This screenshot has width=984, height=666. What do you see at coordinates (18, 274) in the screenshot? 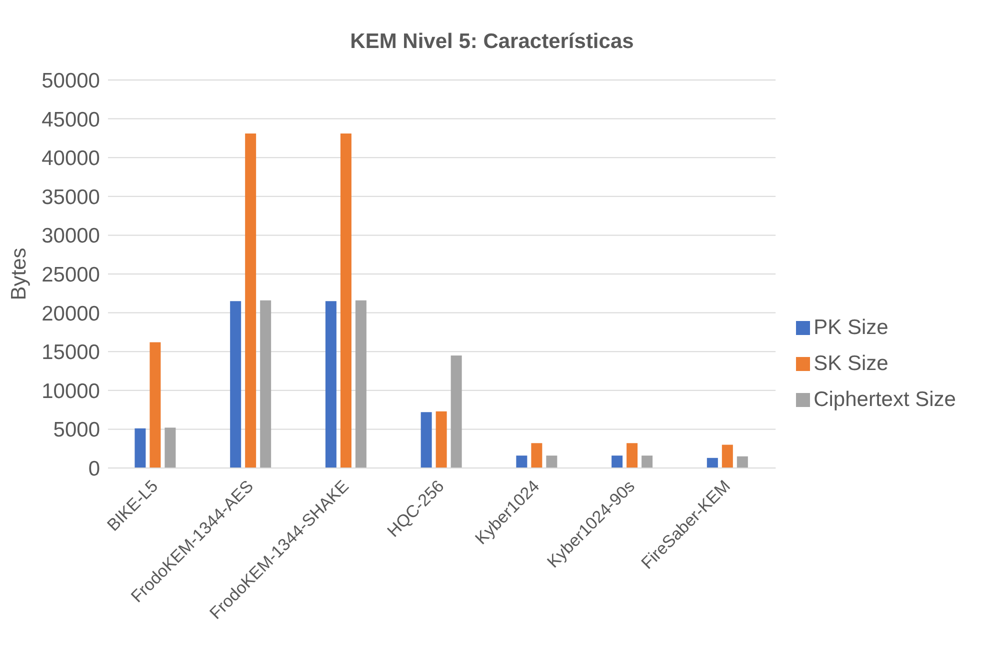
I see `y-axis-title: Bytes` at bounding box center [18, 274].